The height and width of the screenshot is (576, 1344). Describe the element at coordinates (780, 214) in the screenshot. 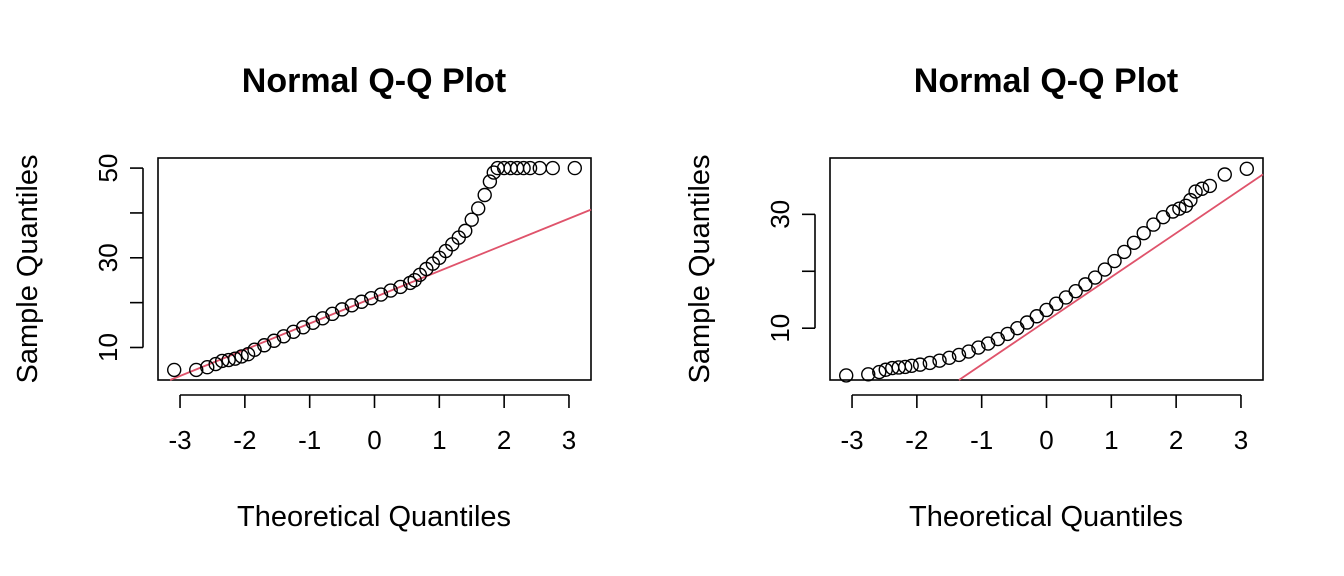

I see `y-tick-label: 30` at that location.